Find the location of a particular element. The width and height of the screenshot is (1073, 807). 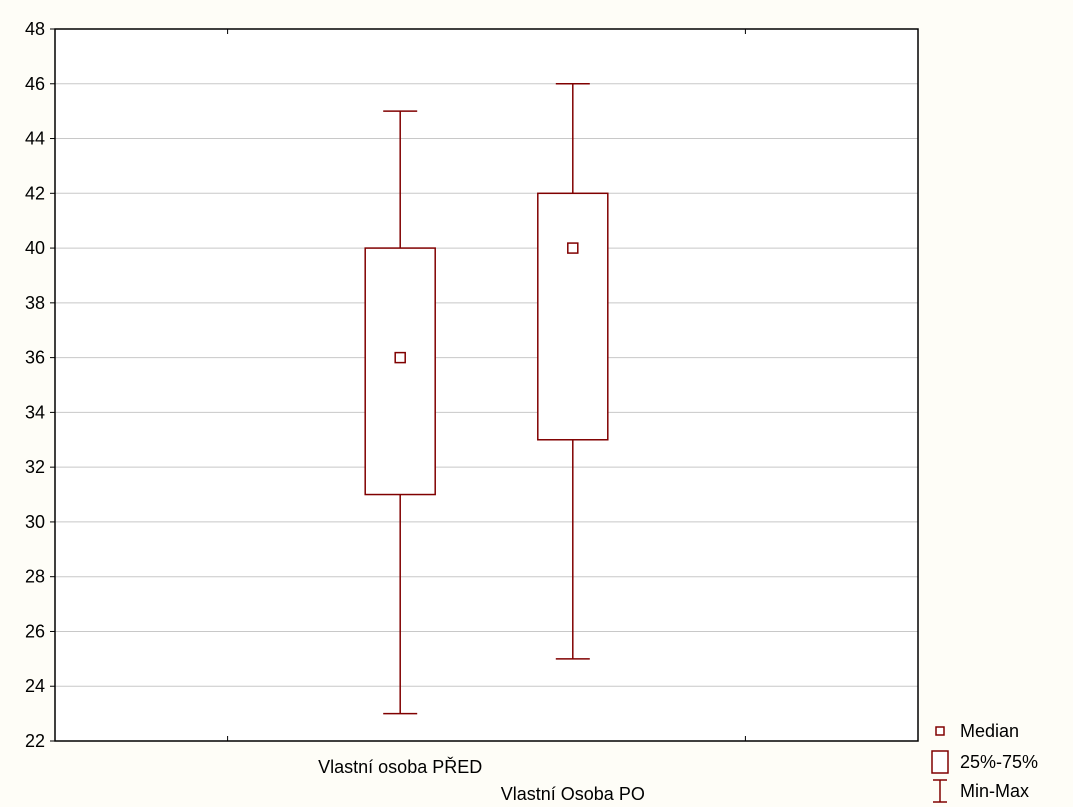

y-tick-label-30: 30 is located at coordinates (35, 522).